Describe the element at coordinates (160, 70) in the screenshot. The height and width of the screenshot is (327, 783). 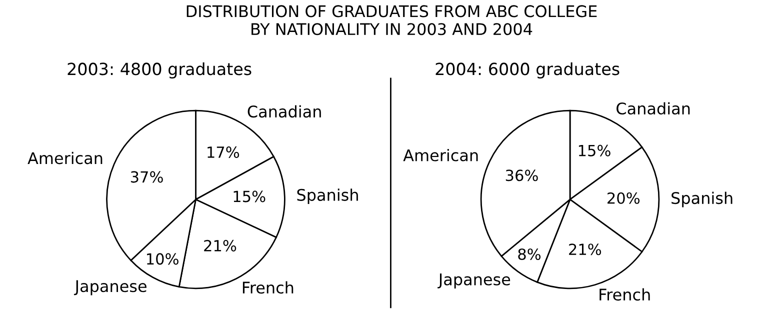
I see `chart-subtitle: 2003: 4800 graduates` at that location.